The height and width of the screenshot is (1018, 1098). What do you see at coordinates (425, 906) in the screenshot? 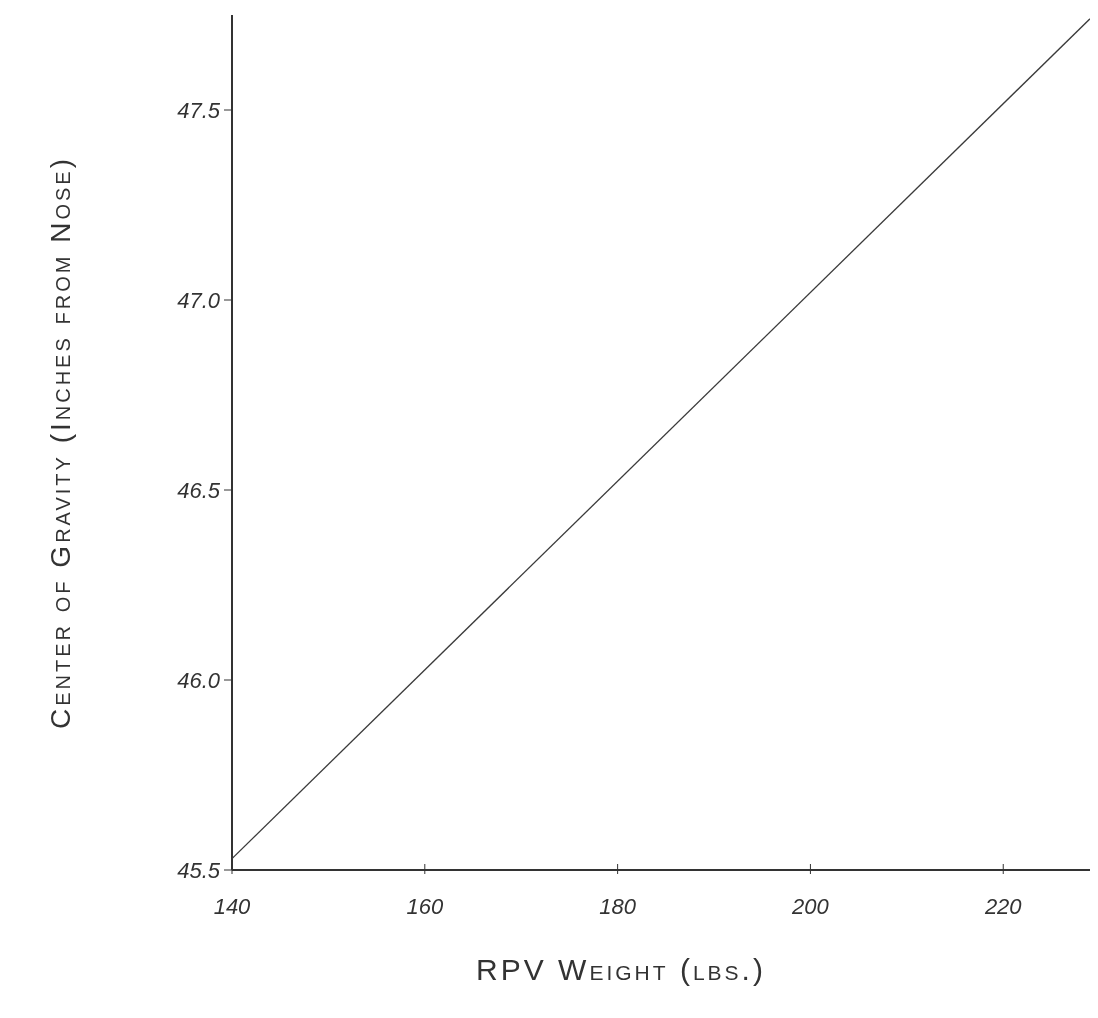
I see `x-tick-label: 160` at bounding box center [425, 906].